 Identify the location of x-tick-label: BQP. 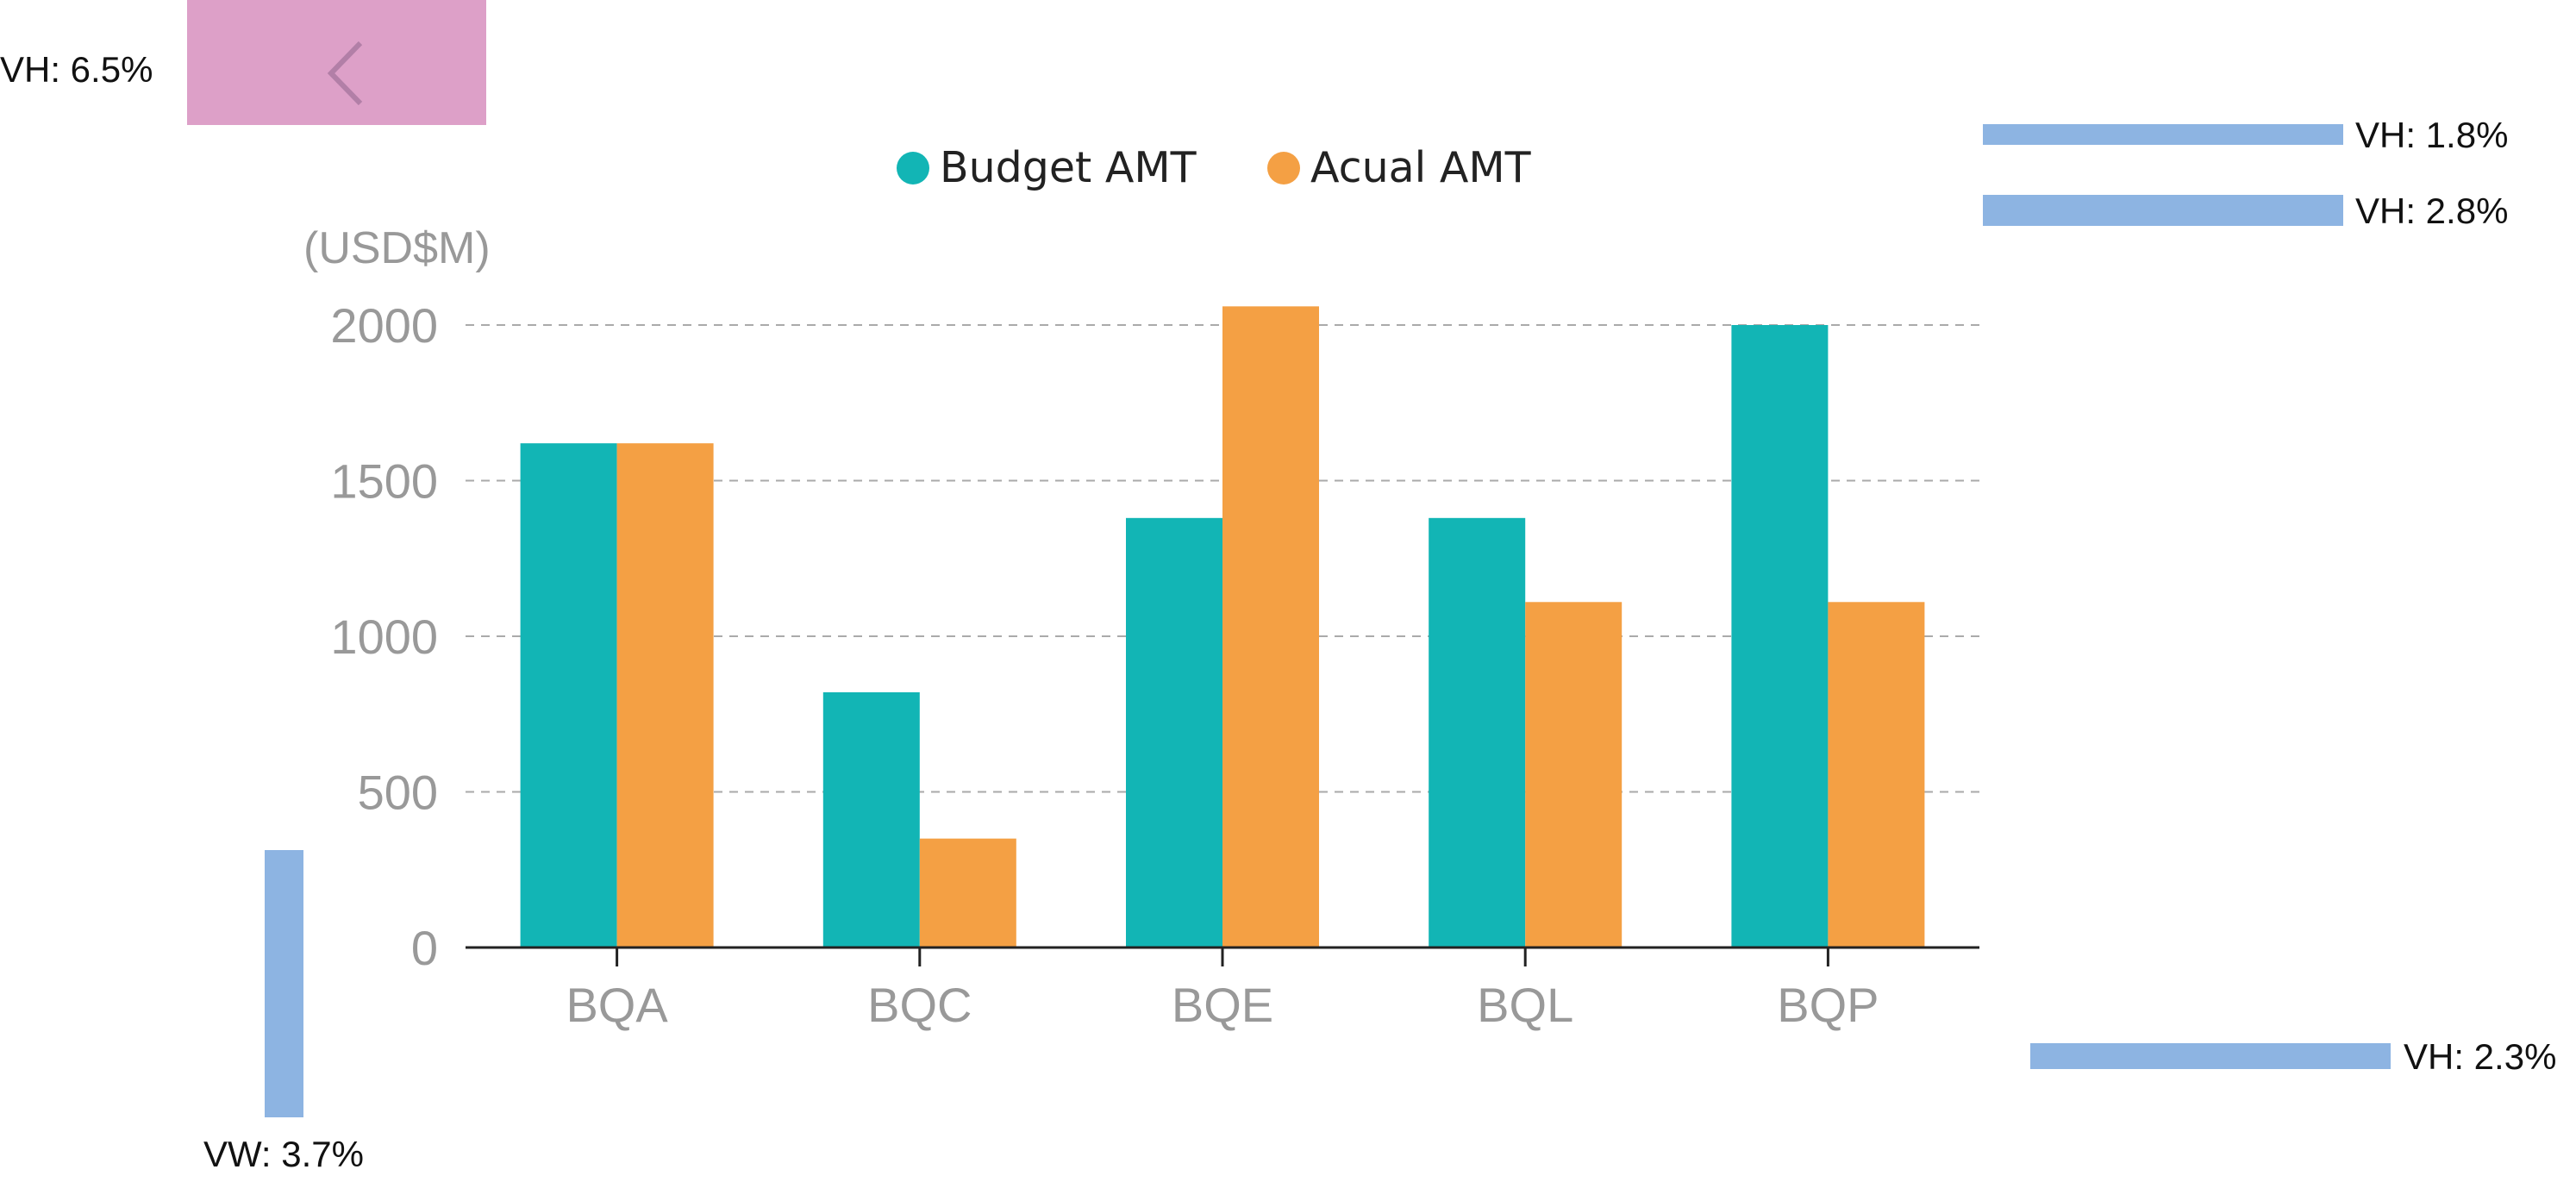
(1828, 1005).